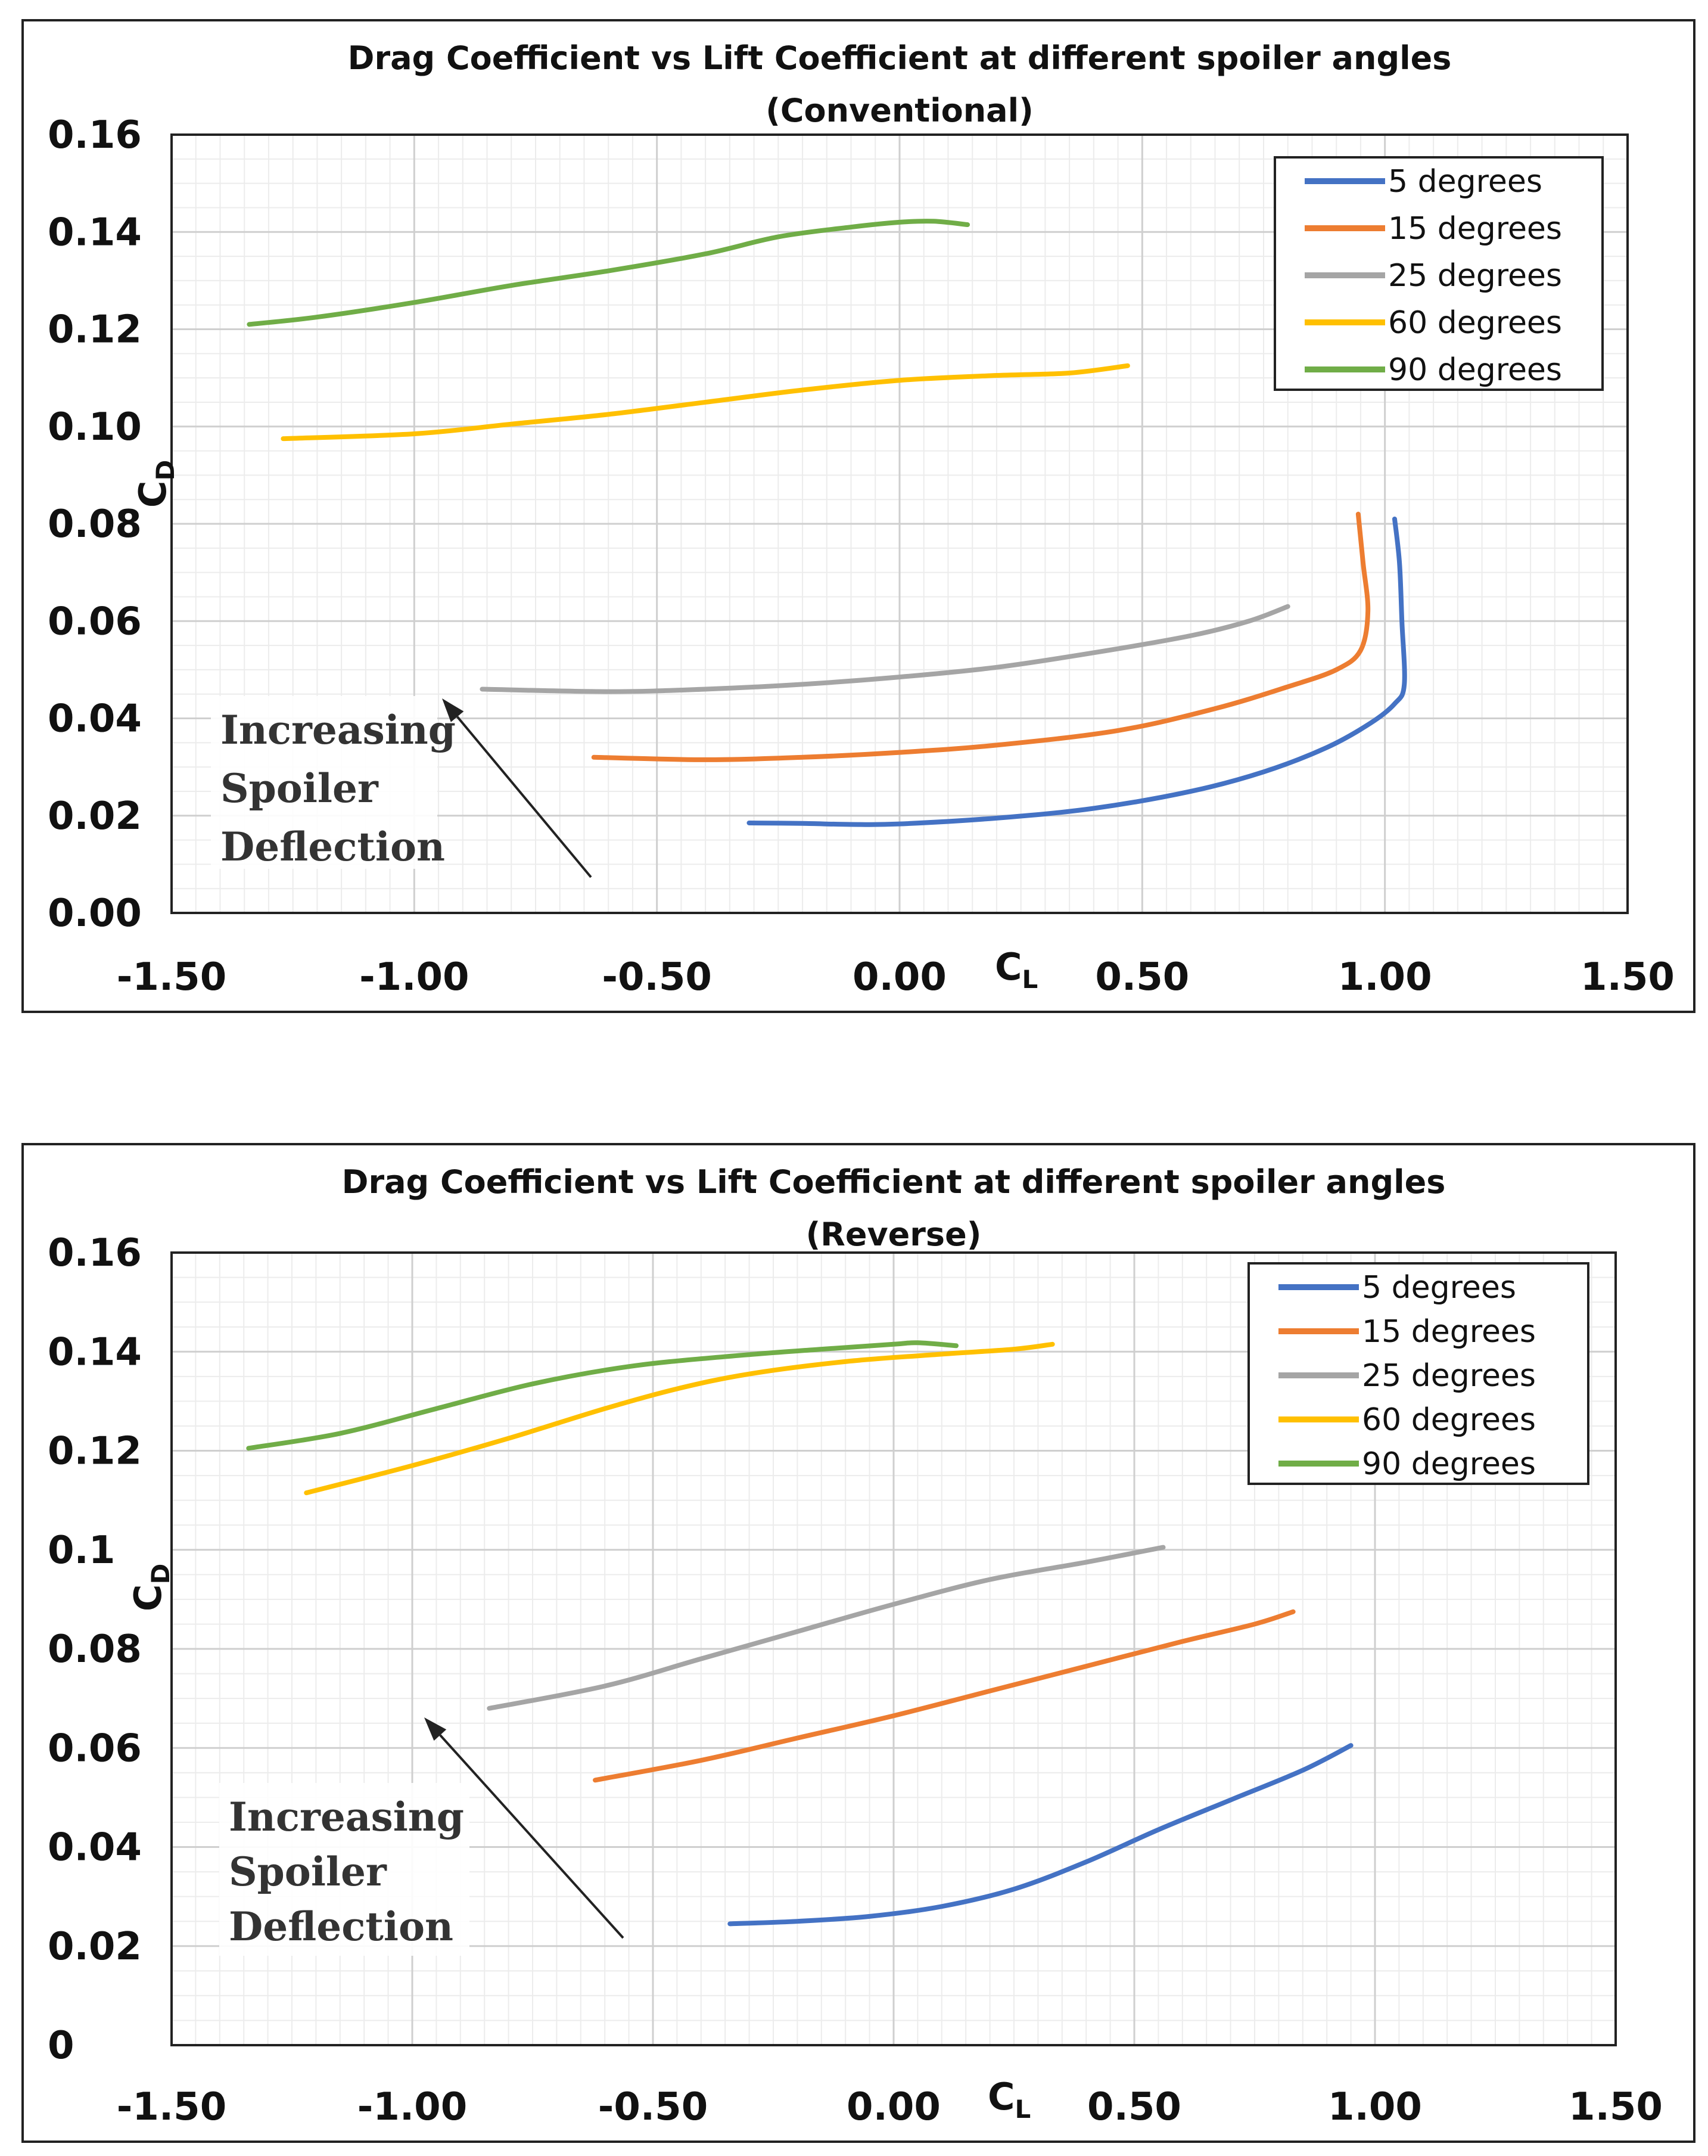  Describe the element at coordinates (95, 427) in the screenshot. I see `y-tick-label: 0.10` at that location.